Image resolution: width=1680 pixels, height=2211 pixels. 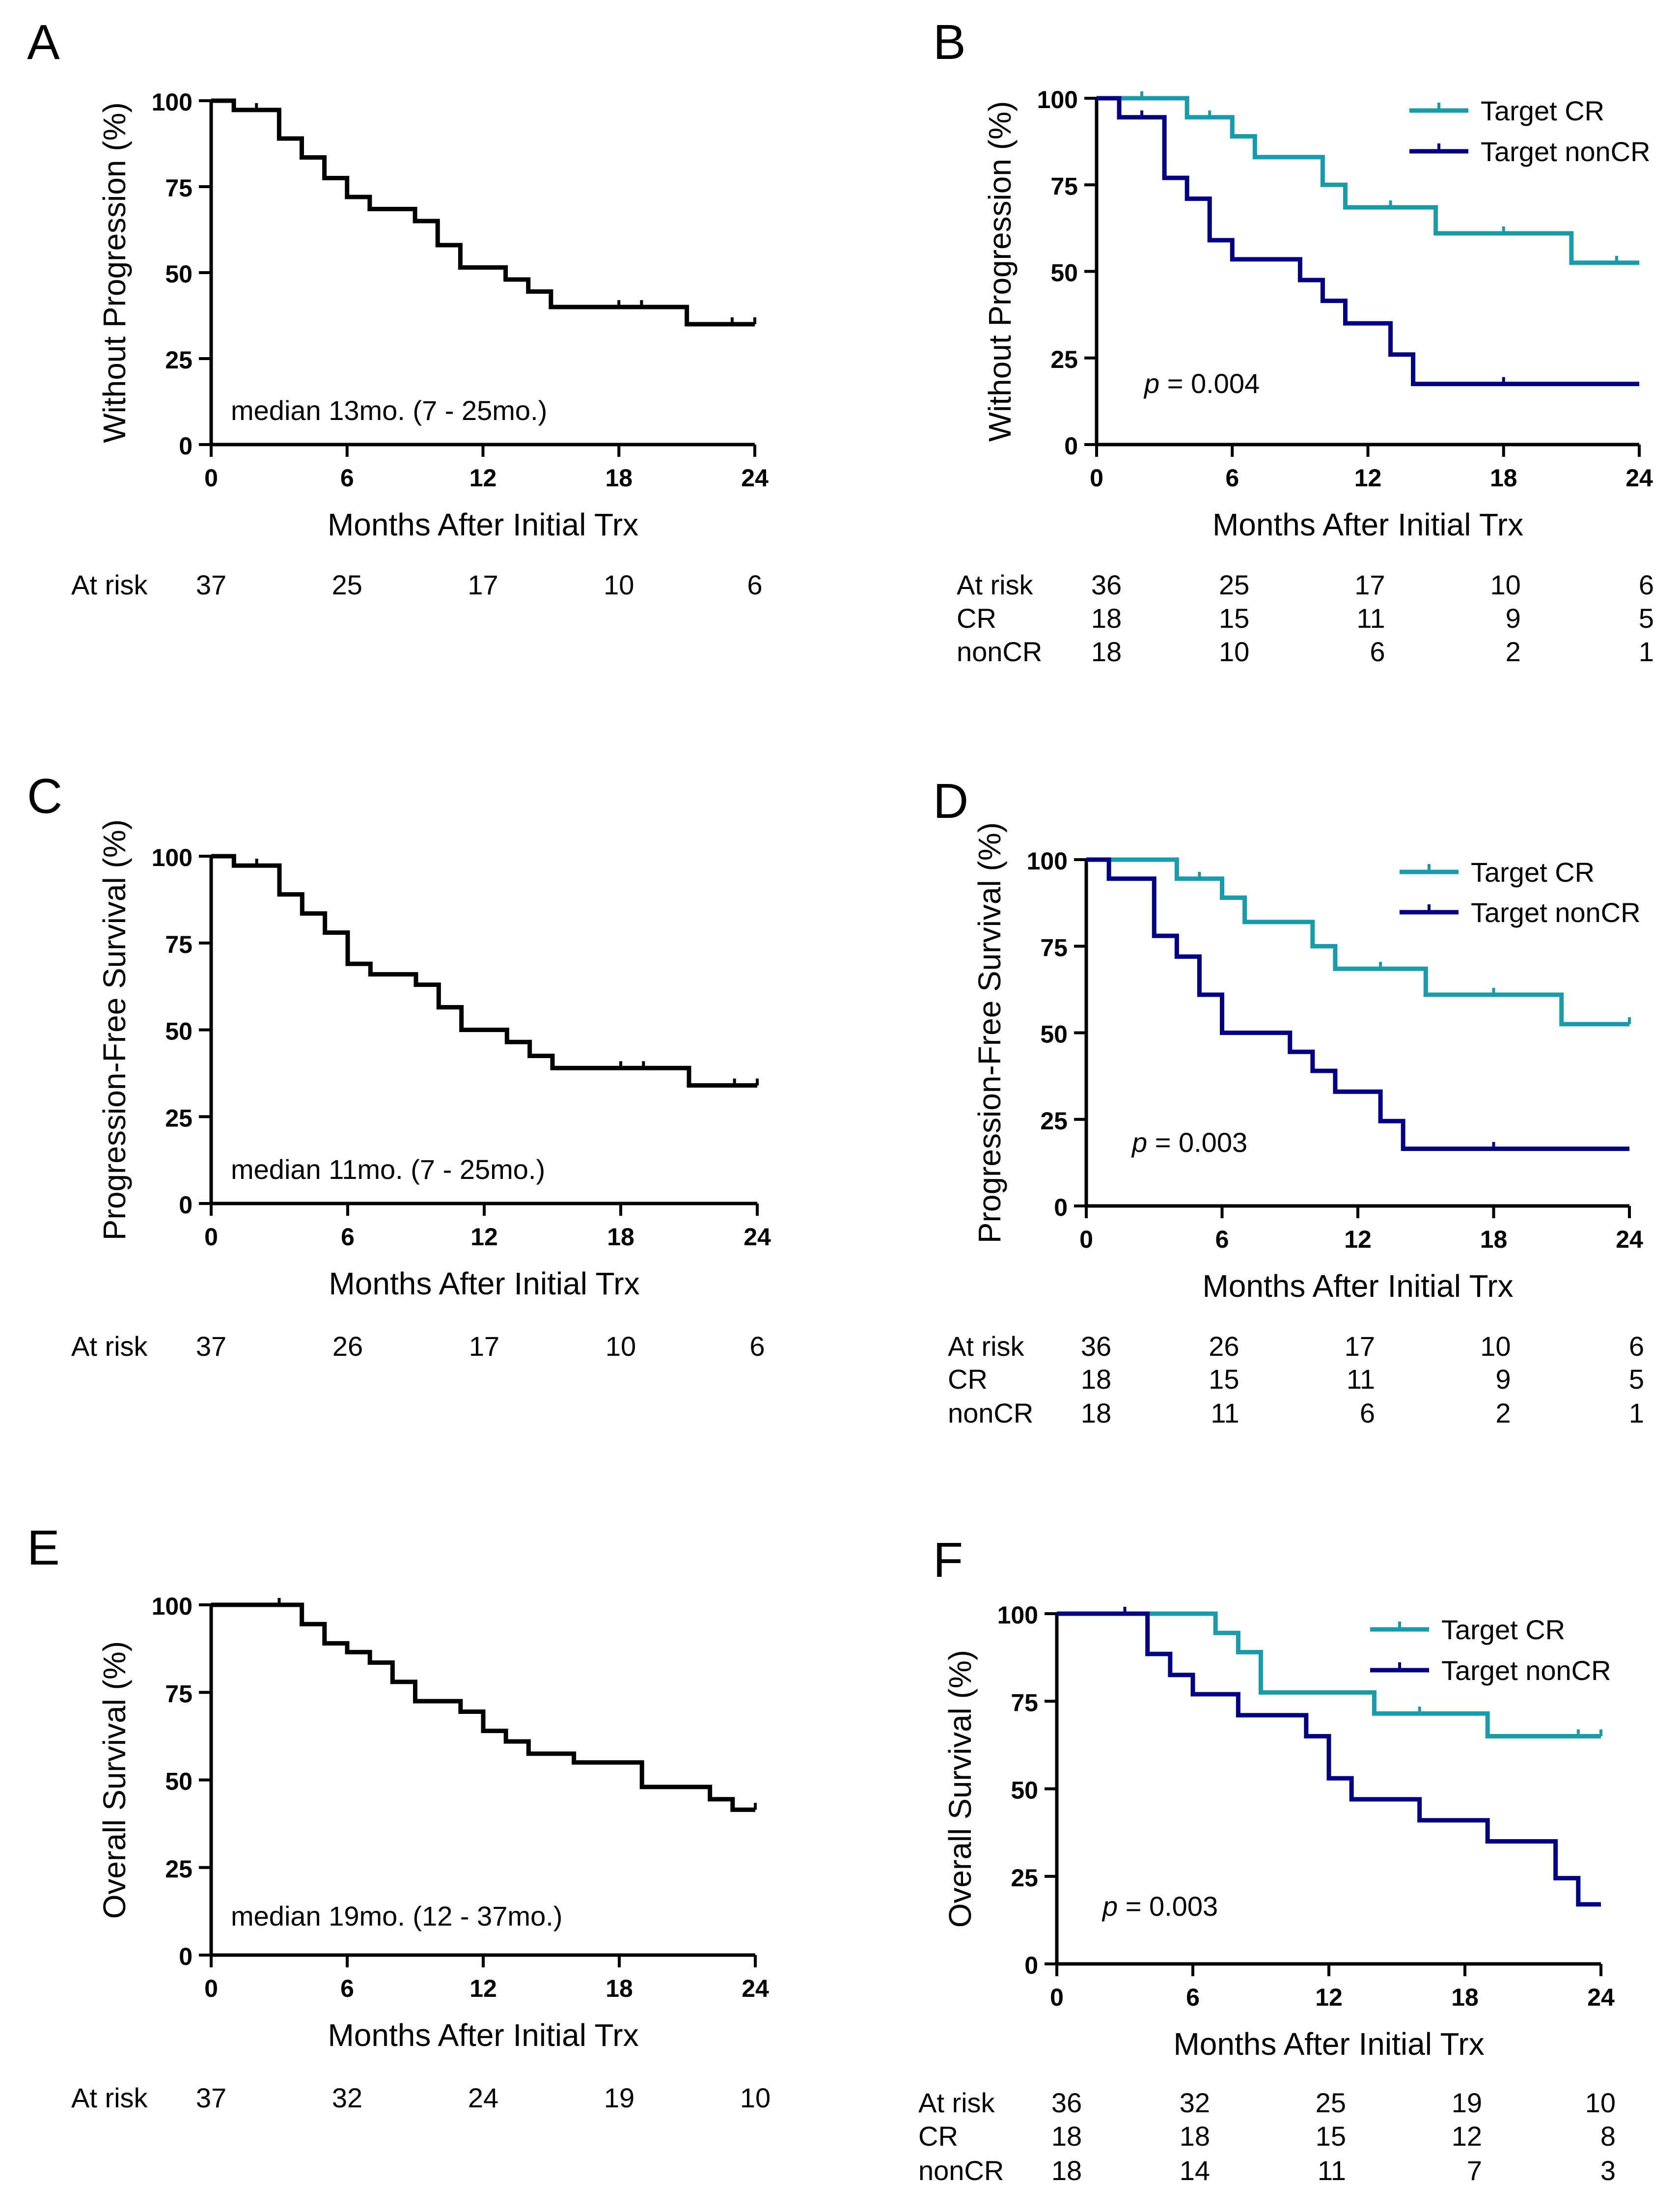 I want to click on panel-letter: C, so click(x=44, y=796).